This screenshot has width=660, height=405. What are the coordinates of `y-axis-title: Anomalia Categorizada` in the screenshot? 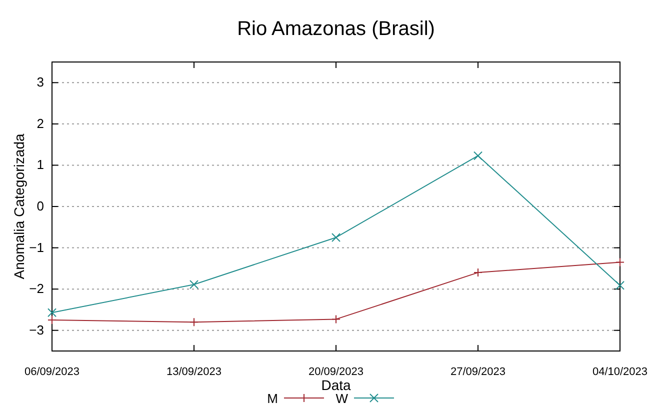 It's located at (19, 207).